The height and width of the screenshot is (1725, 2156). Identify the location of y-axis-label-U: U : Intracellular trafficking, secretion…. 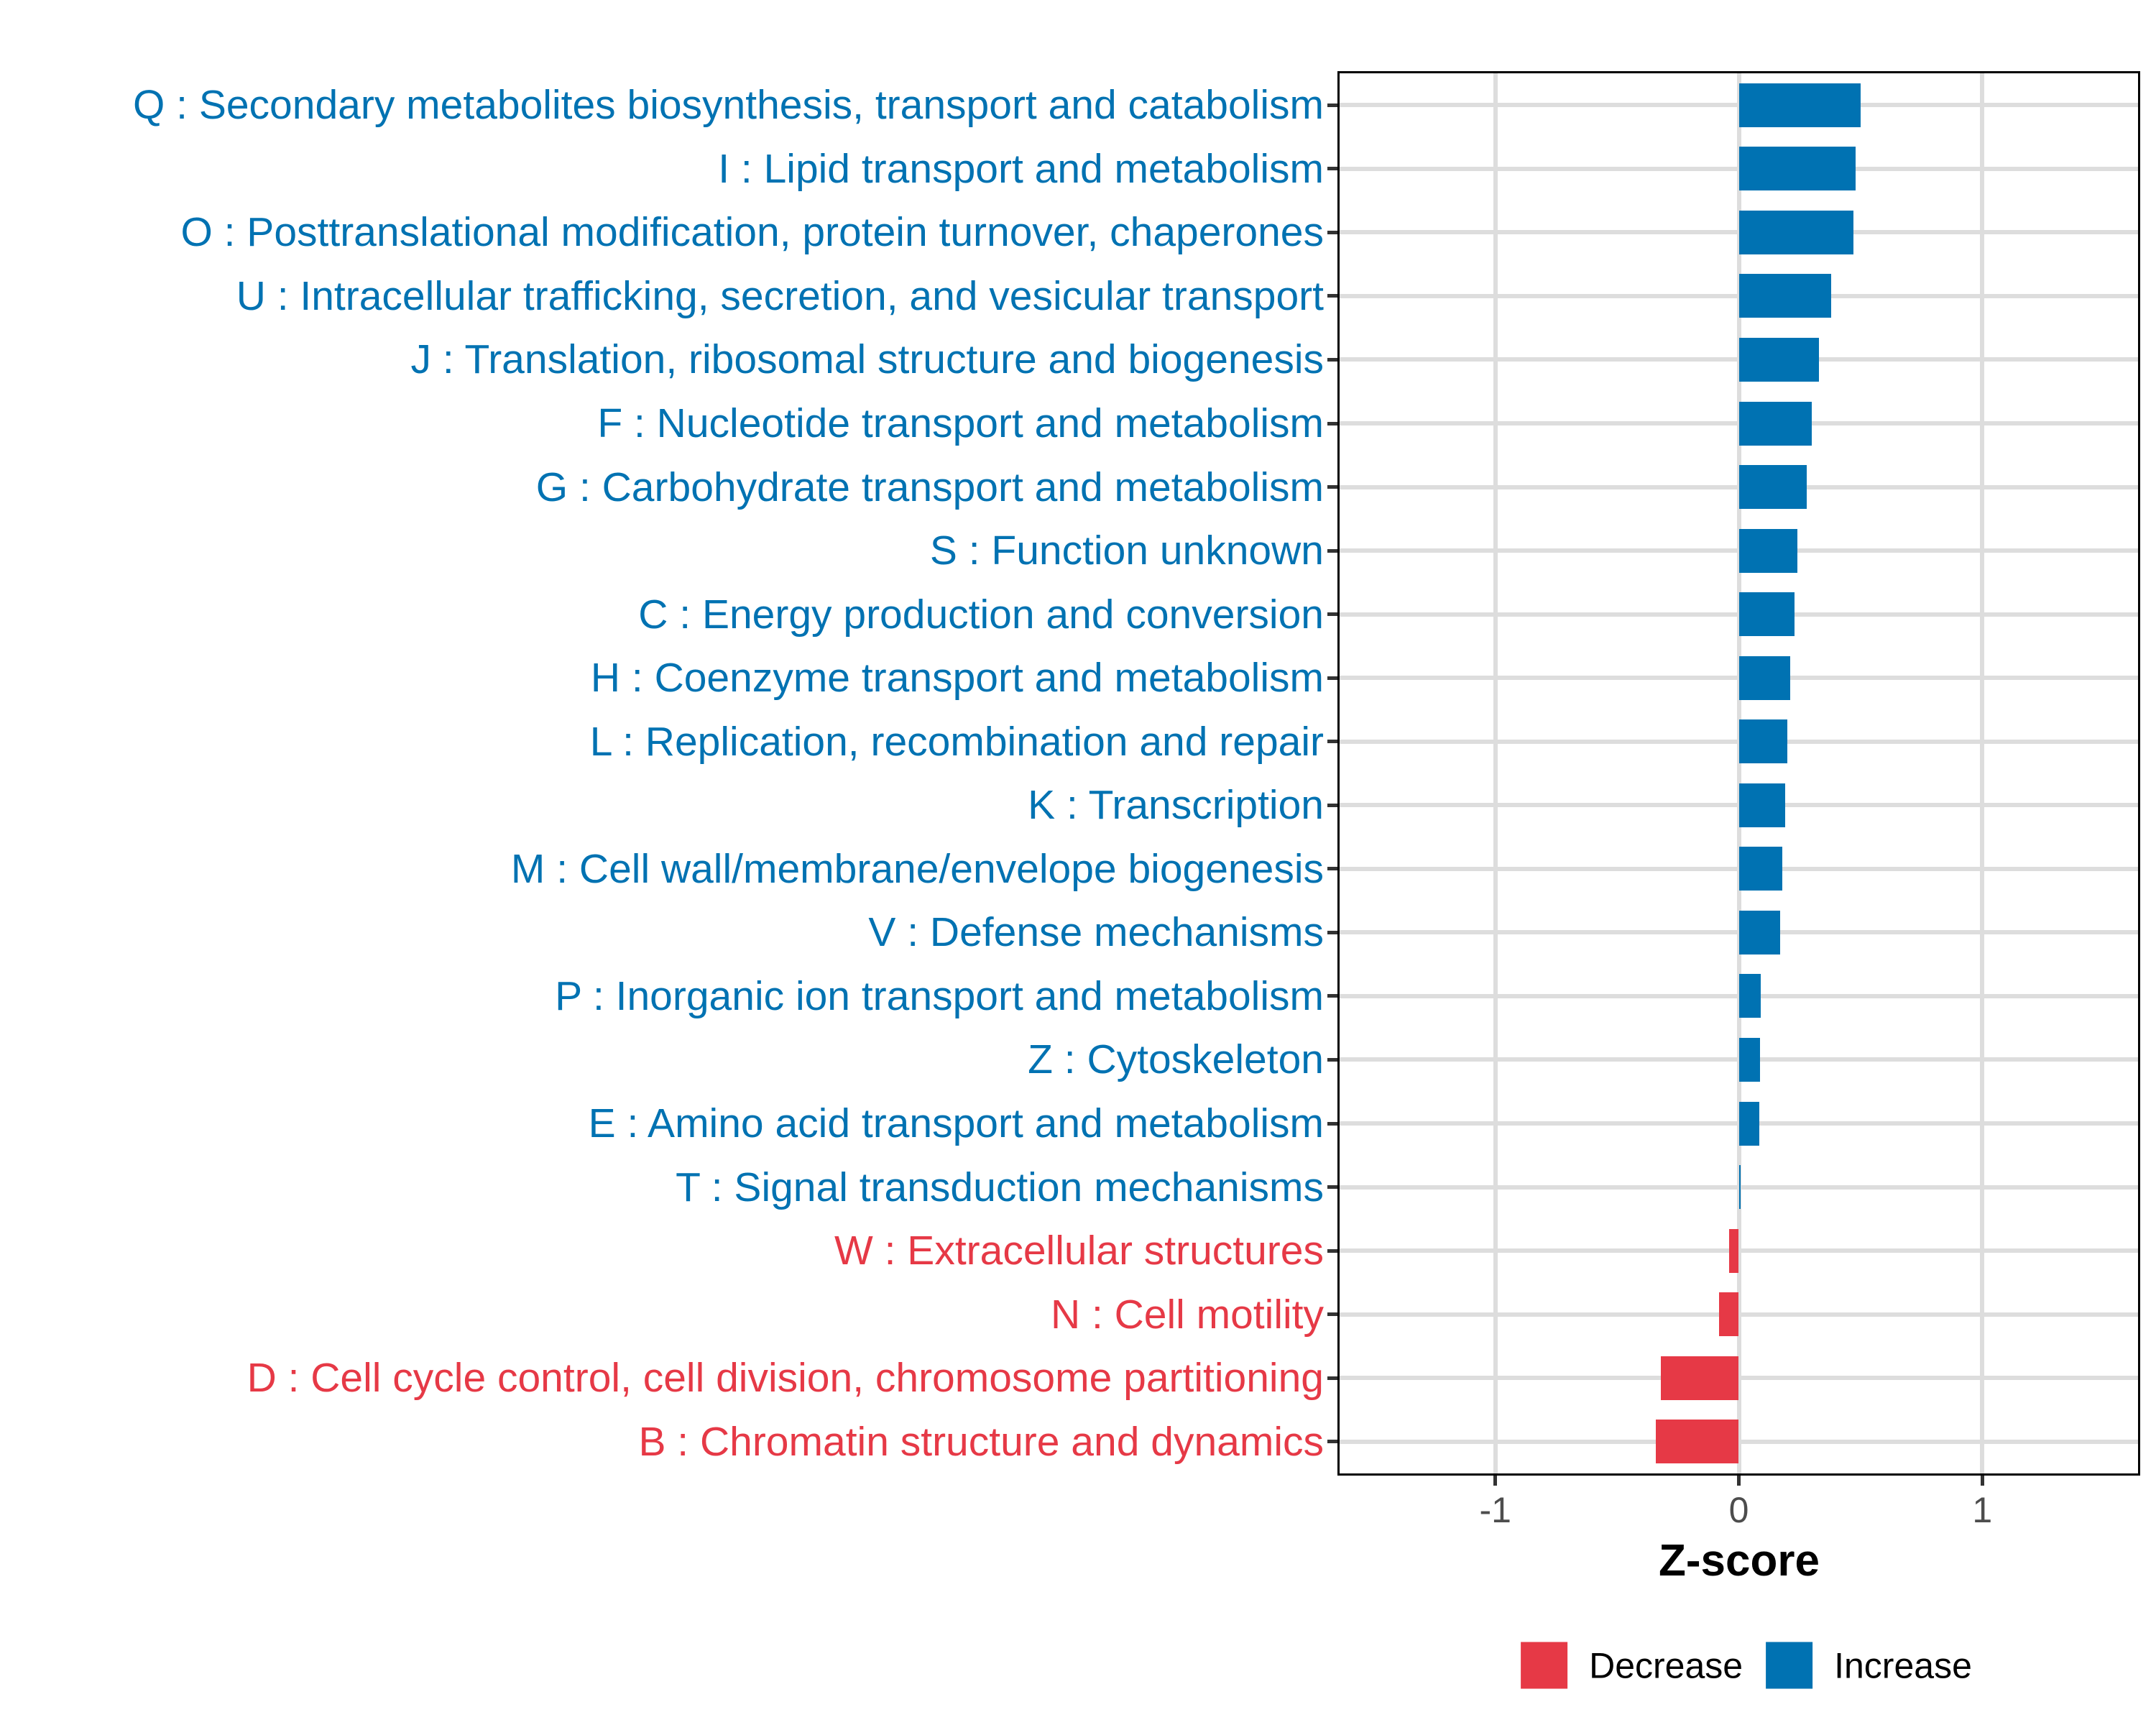
(780, 295).